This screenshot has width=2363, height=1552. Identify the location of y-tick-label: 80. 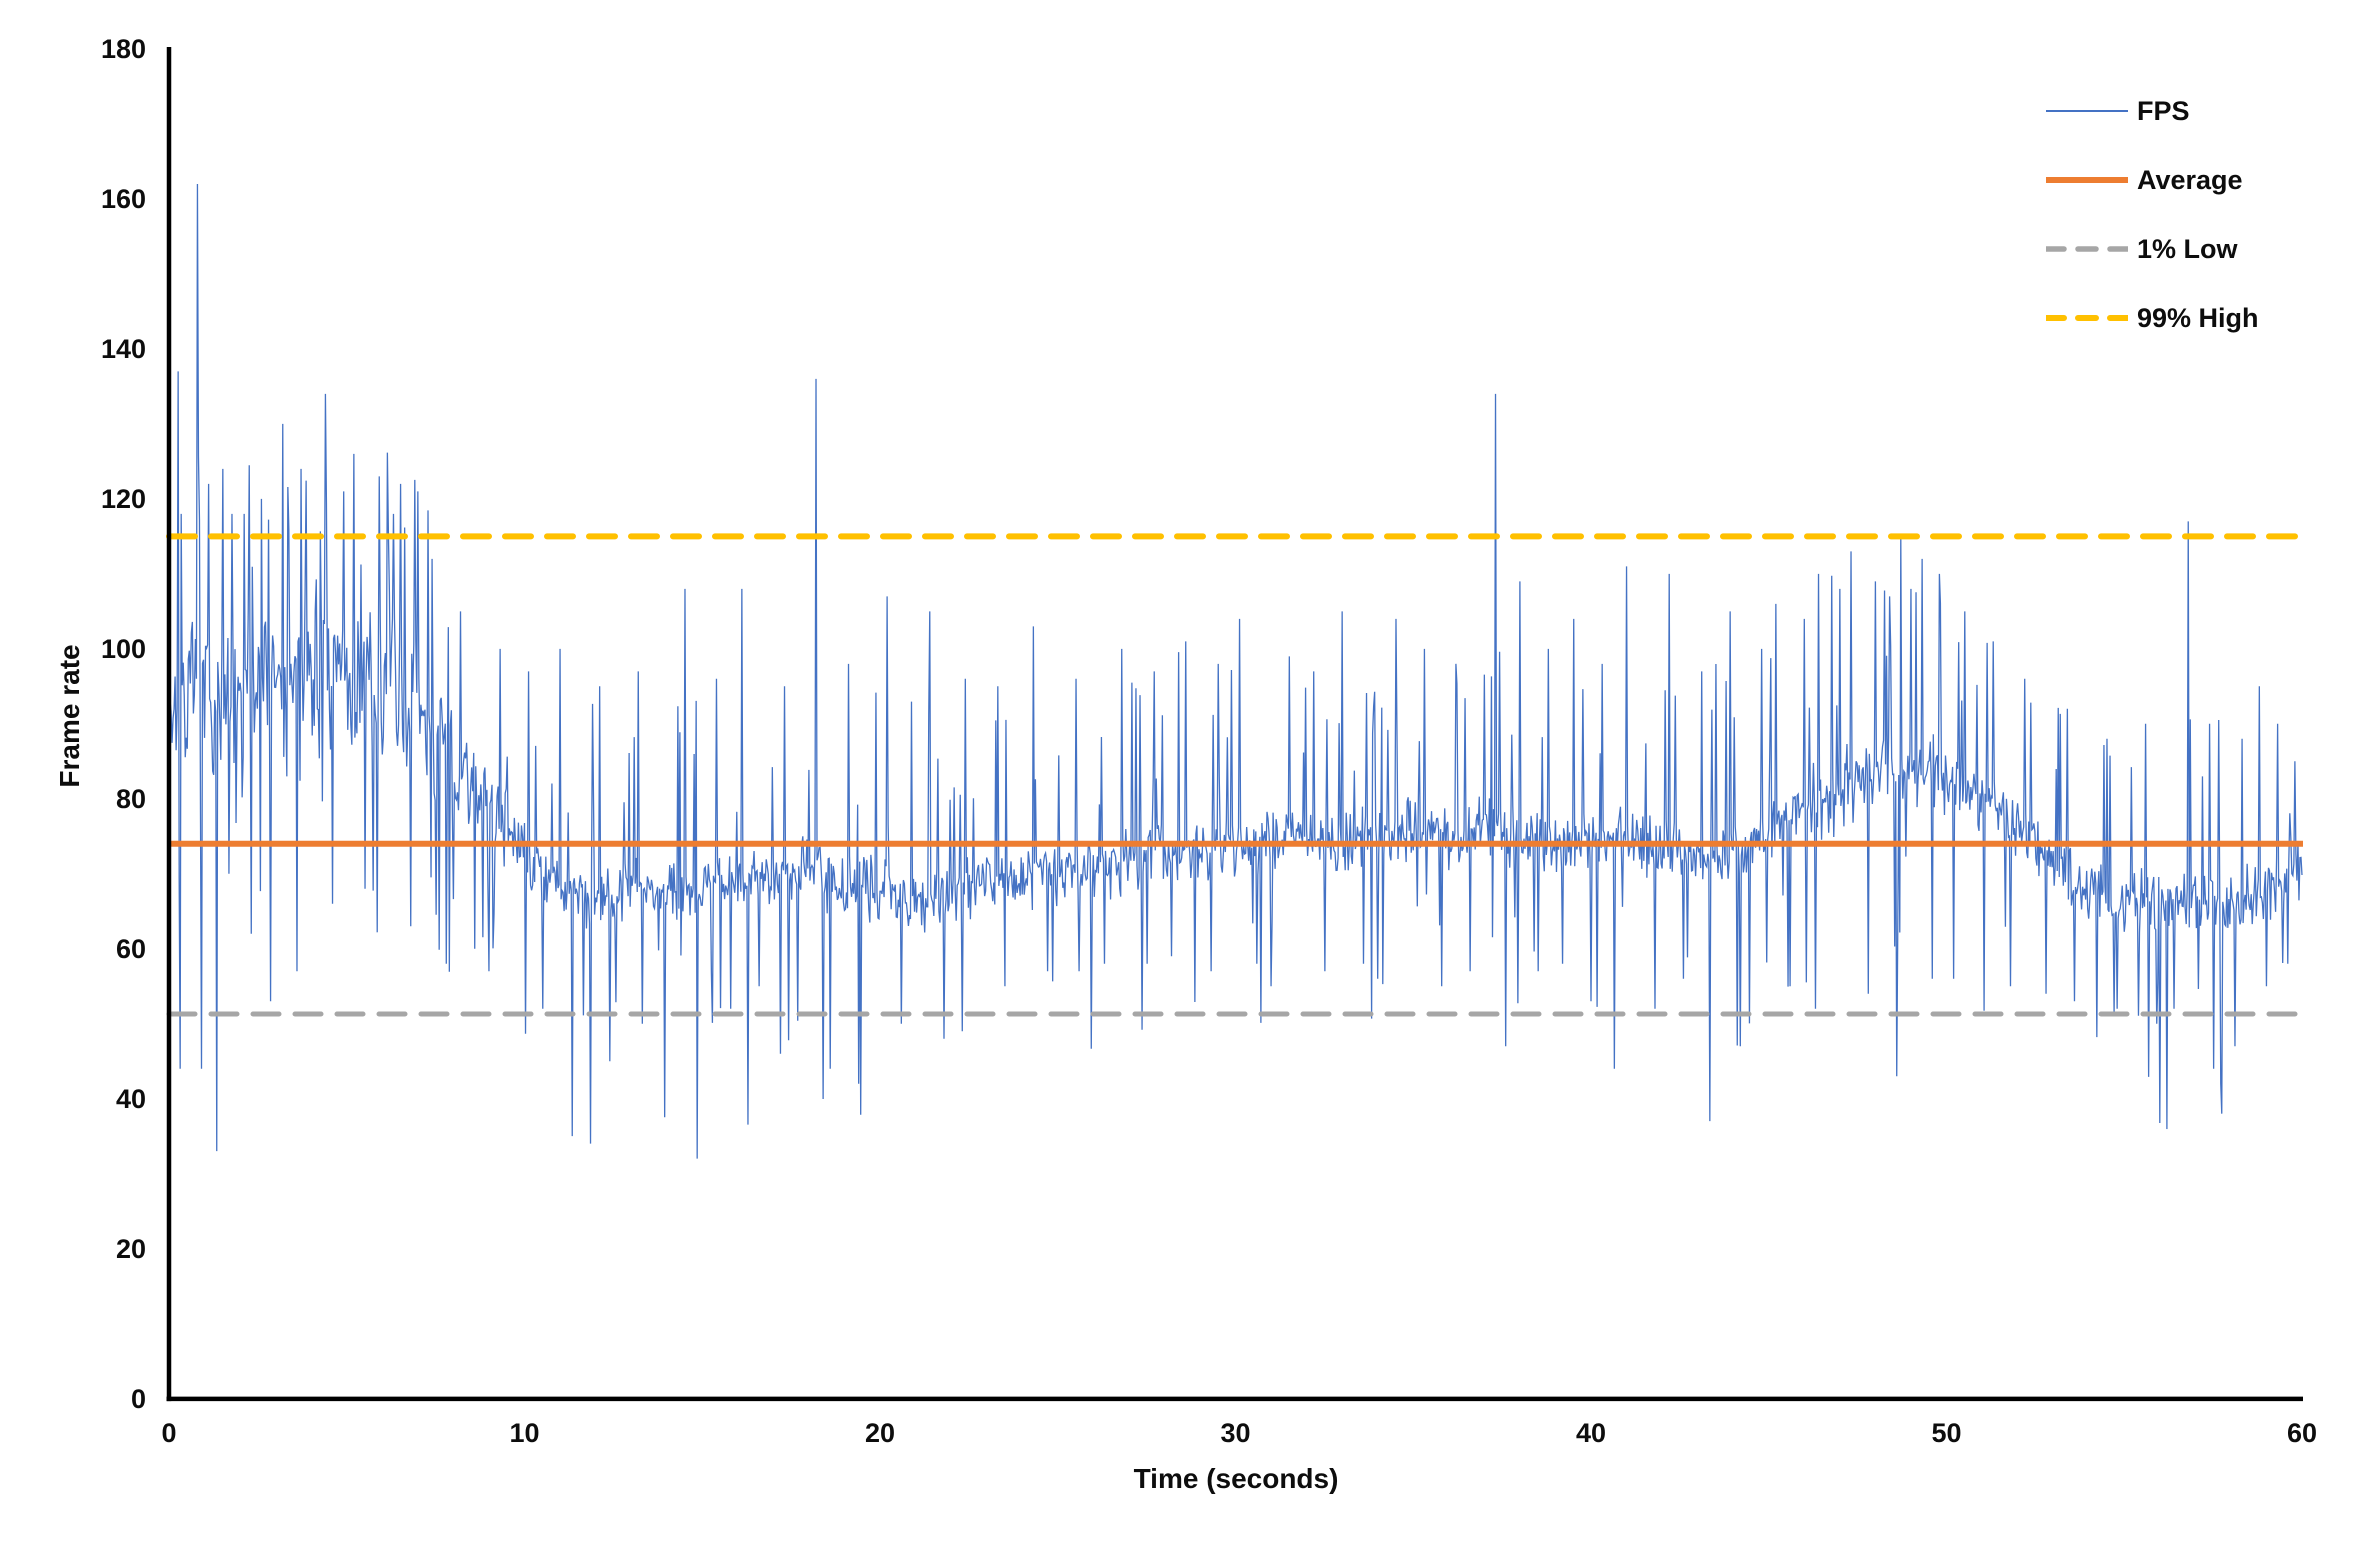
(130, 798).